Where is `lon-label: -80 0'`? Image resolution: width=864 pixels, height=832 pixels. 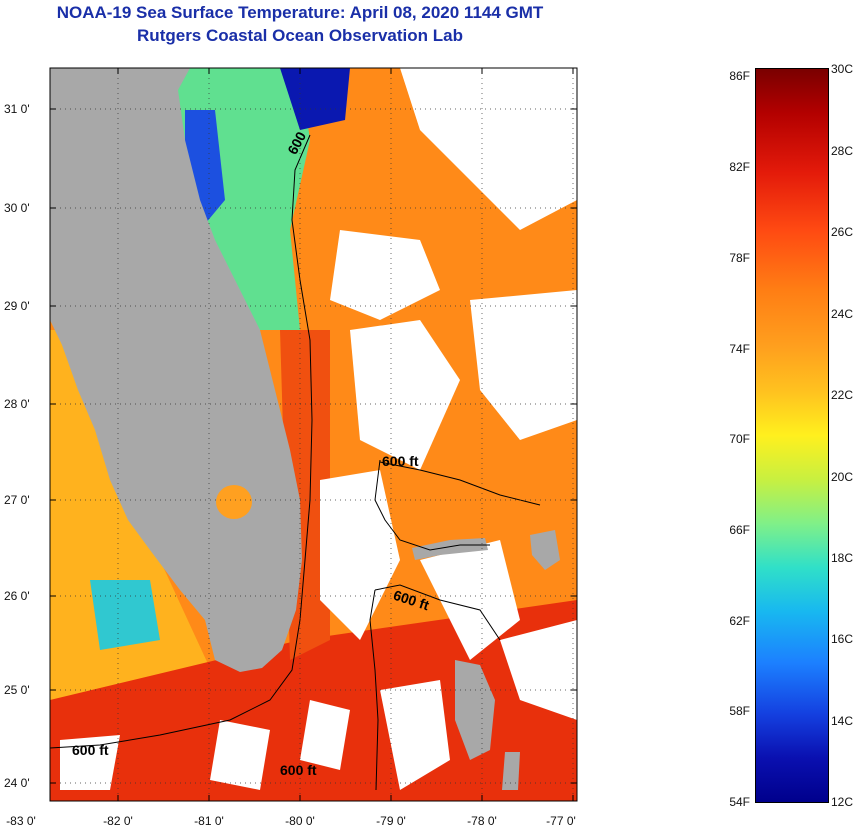
lon-label: -80 0' is located at coordinates (300, 821).